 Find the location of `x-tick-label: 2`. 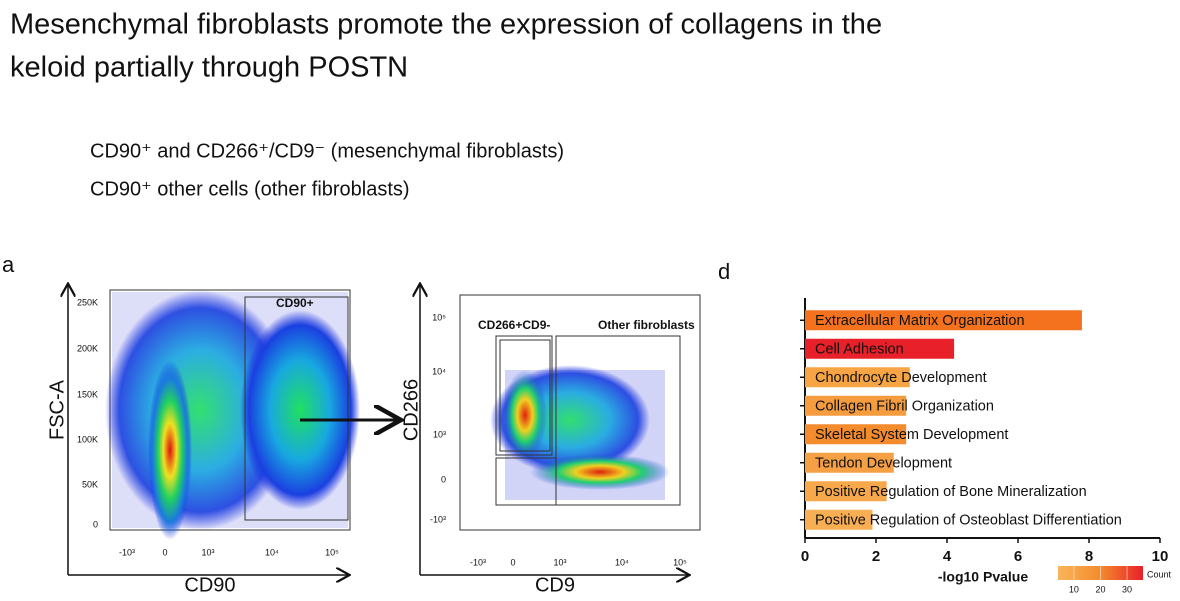

x-tick-label: 2 is located at coordinates (876, 556).